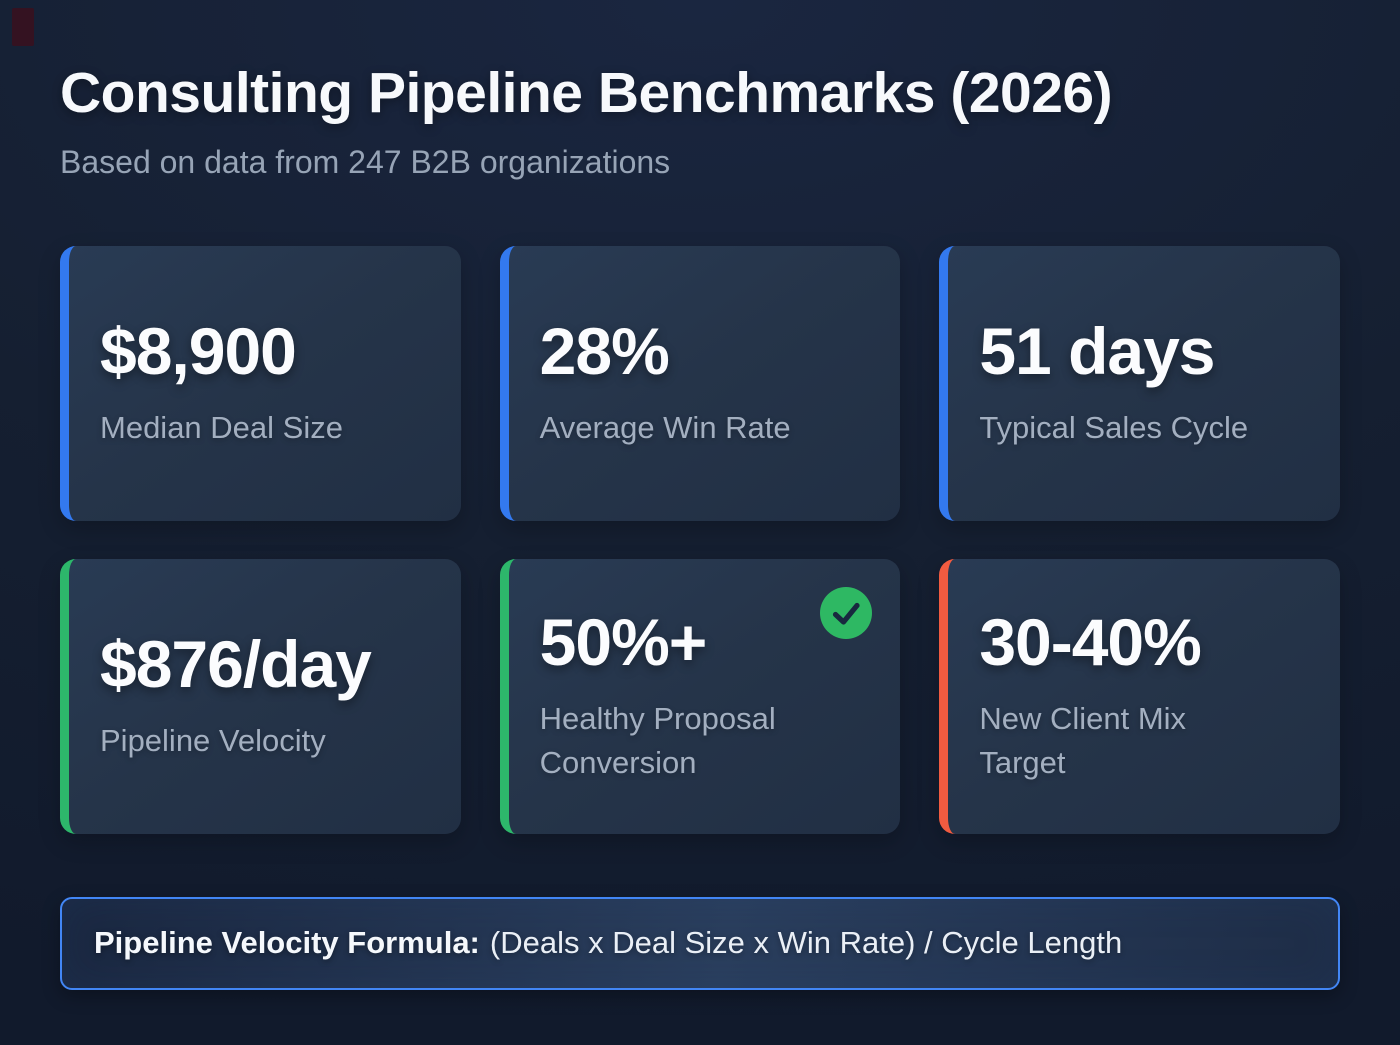  What do you see at coordinates (586, 93) in the screenshot?
I see `page-title: Consulting Pipeline Benchmarks (2026)` at bounding box center [586, 93].